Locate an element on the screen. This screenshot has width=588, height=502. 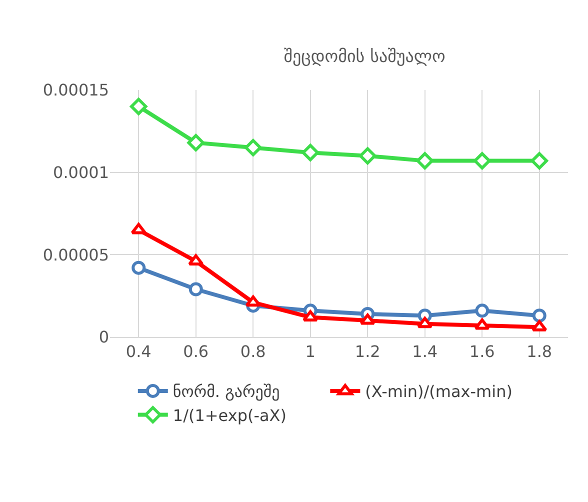
x-tick-label: 1.4 is located at coordinates (425, 352).